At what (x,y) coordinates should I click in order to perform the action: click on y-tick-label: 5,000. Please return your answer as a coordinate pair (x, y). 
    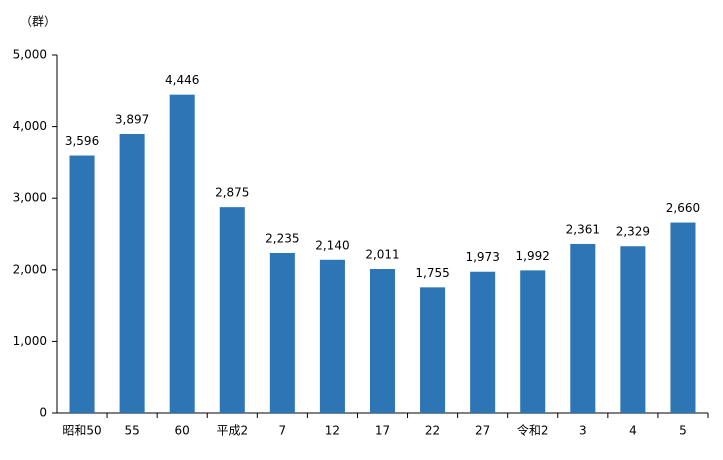
    Looking at the image, I should click on (30, 55).